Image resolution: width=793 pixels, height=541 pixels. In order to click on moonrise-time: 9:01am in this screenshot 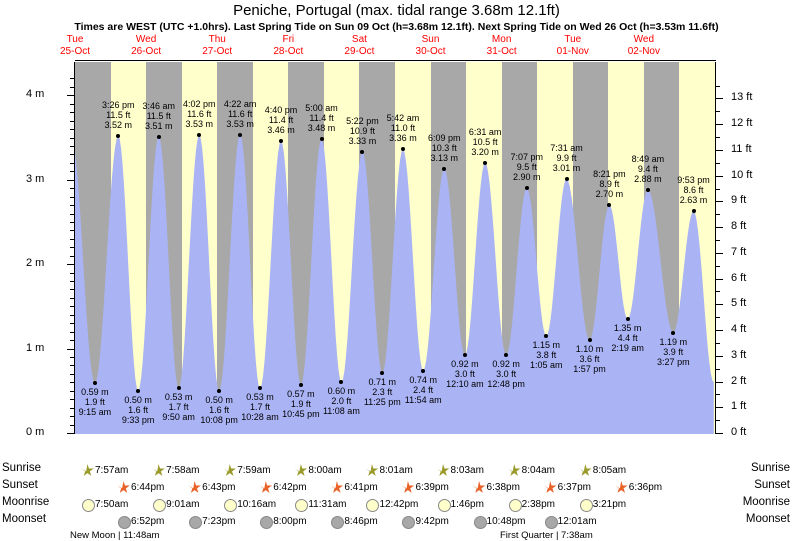, I will do `click(183, 504)`.